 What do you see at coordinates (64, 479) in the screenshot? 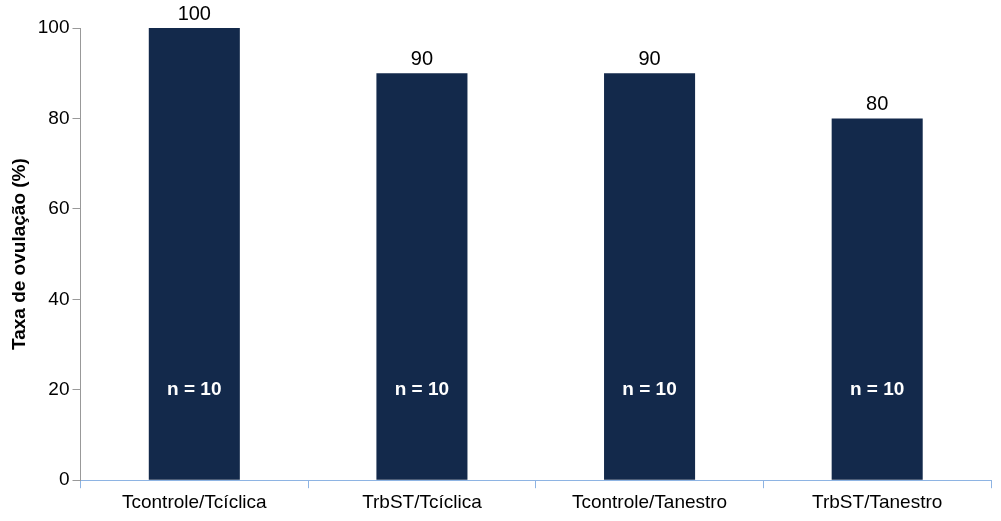
I see `y-tick-label: 0` at bounding box center [64, 479].